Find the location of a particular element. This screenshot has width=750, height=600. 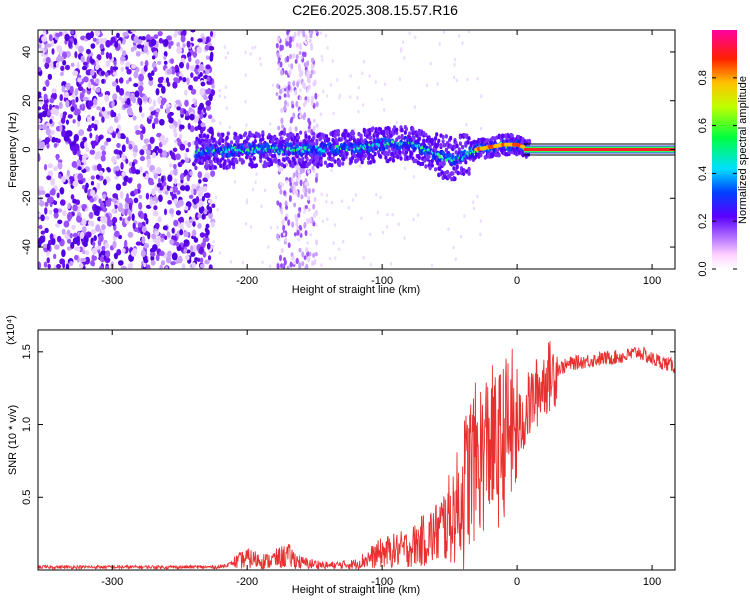

bottom-x-axis-label: Height of straight line (km) is located at coordinates (356, 590).